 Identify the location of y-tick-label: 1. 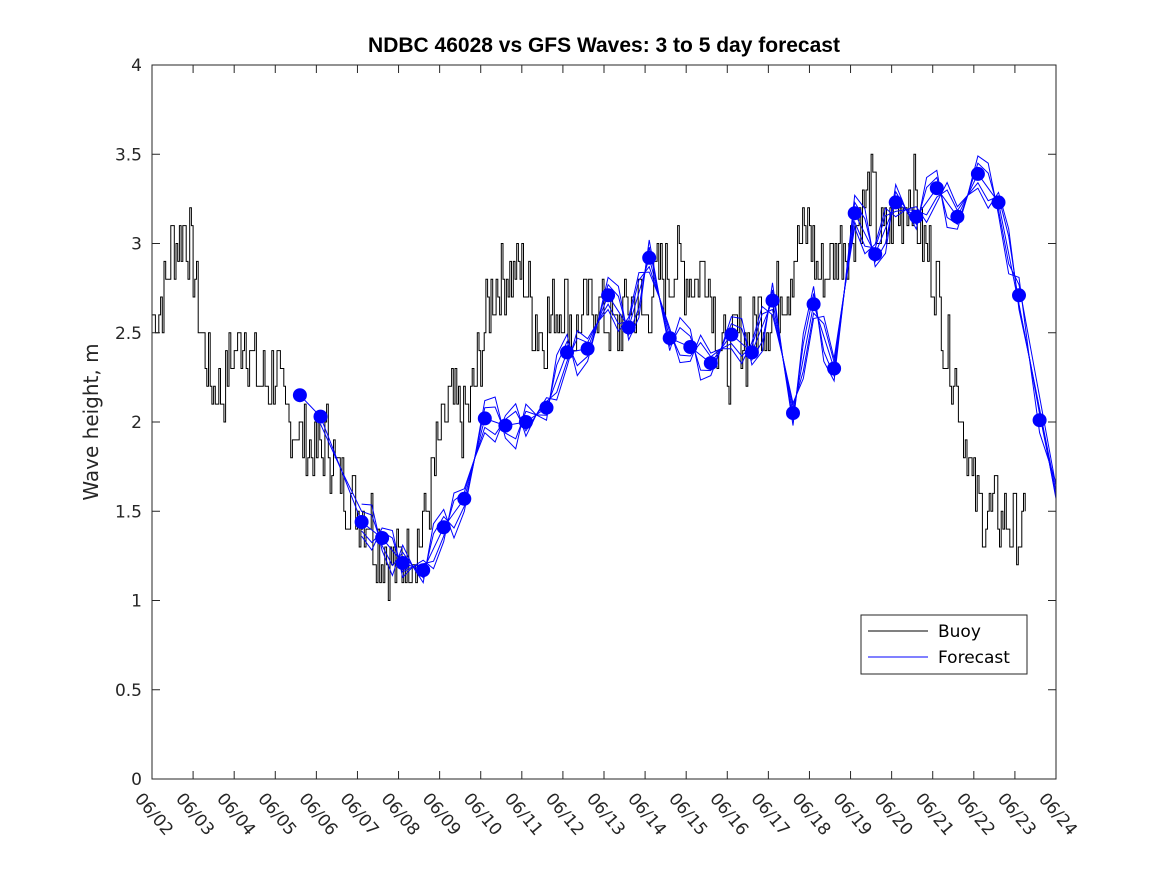
(136, 602).